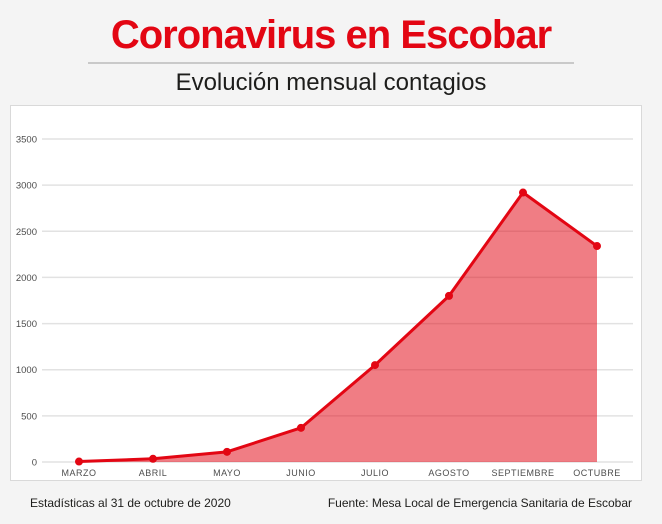  Describe the element at coordinates (26, 278) in the screenshot. I see `y-tick-label: 2000` at that location.